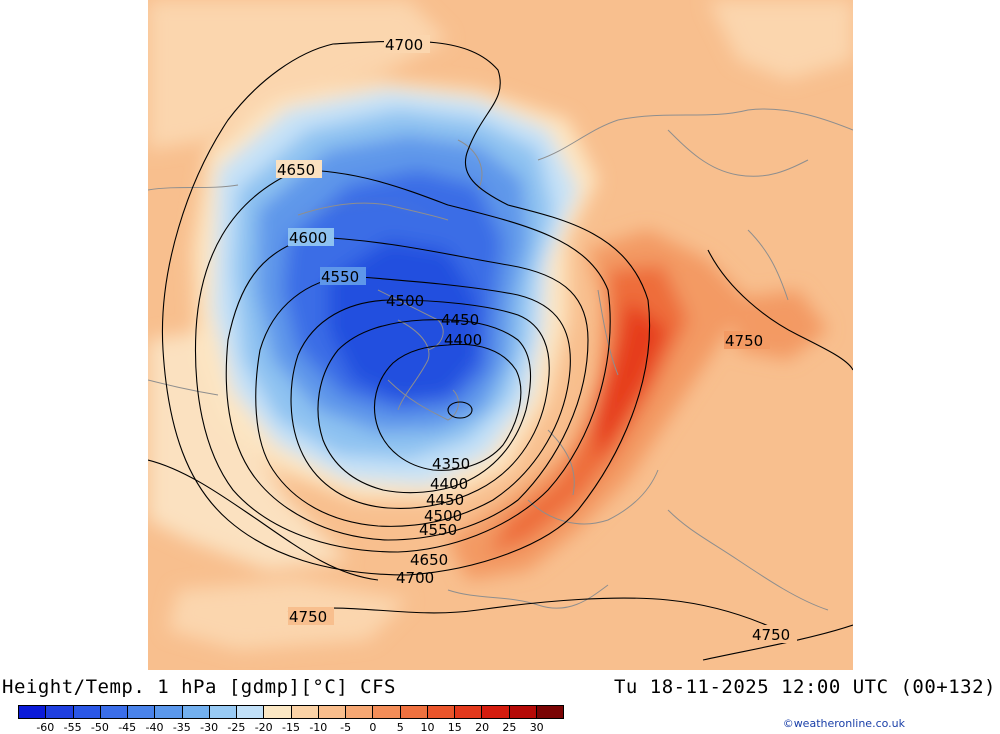 The image size is (1000, 734). What do you see at coordinates (363, 207) in the screenshot?
I see `coastlines` at bounding box center [363, 207].